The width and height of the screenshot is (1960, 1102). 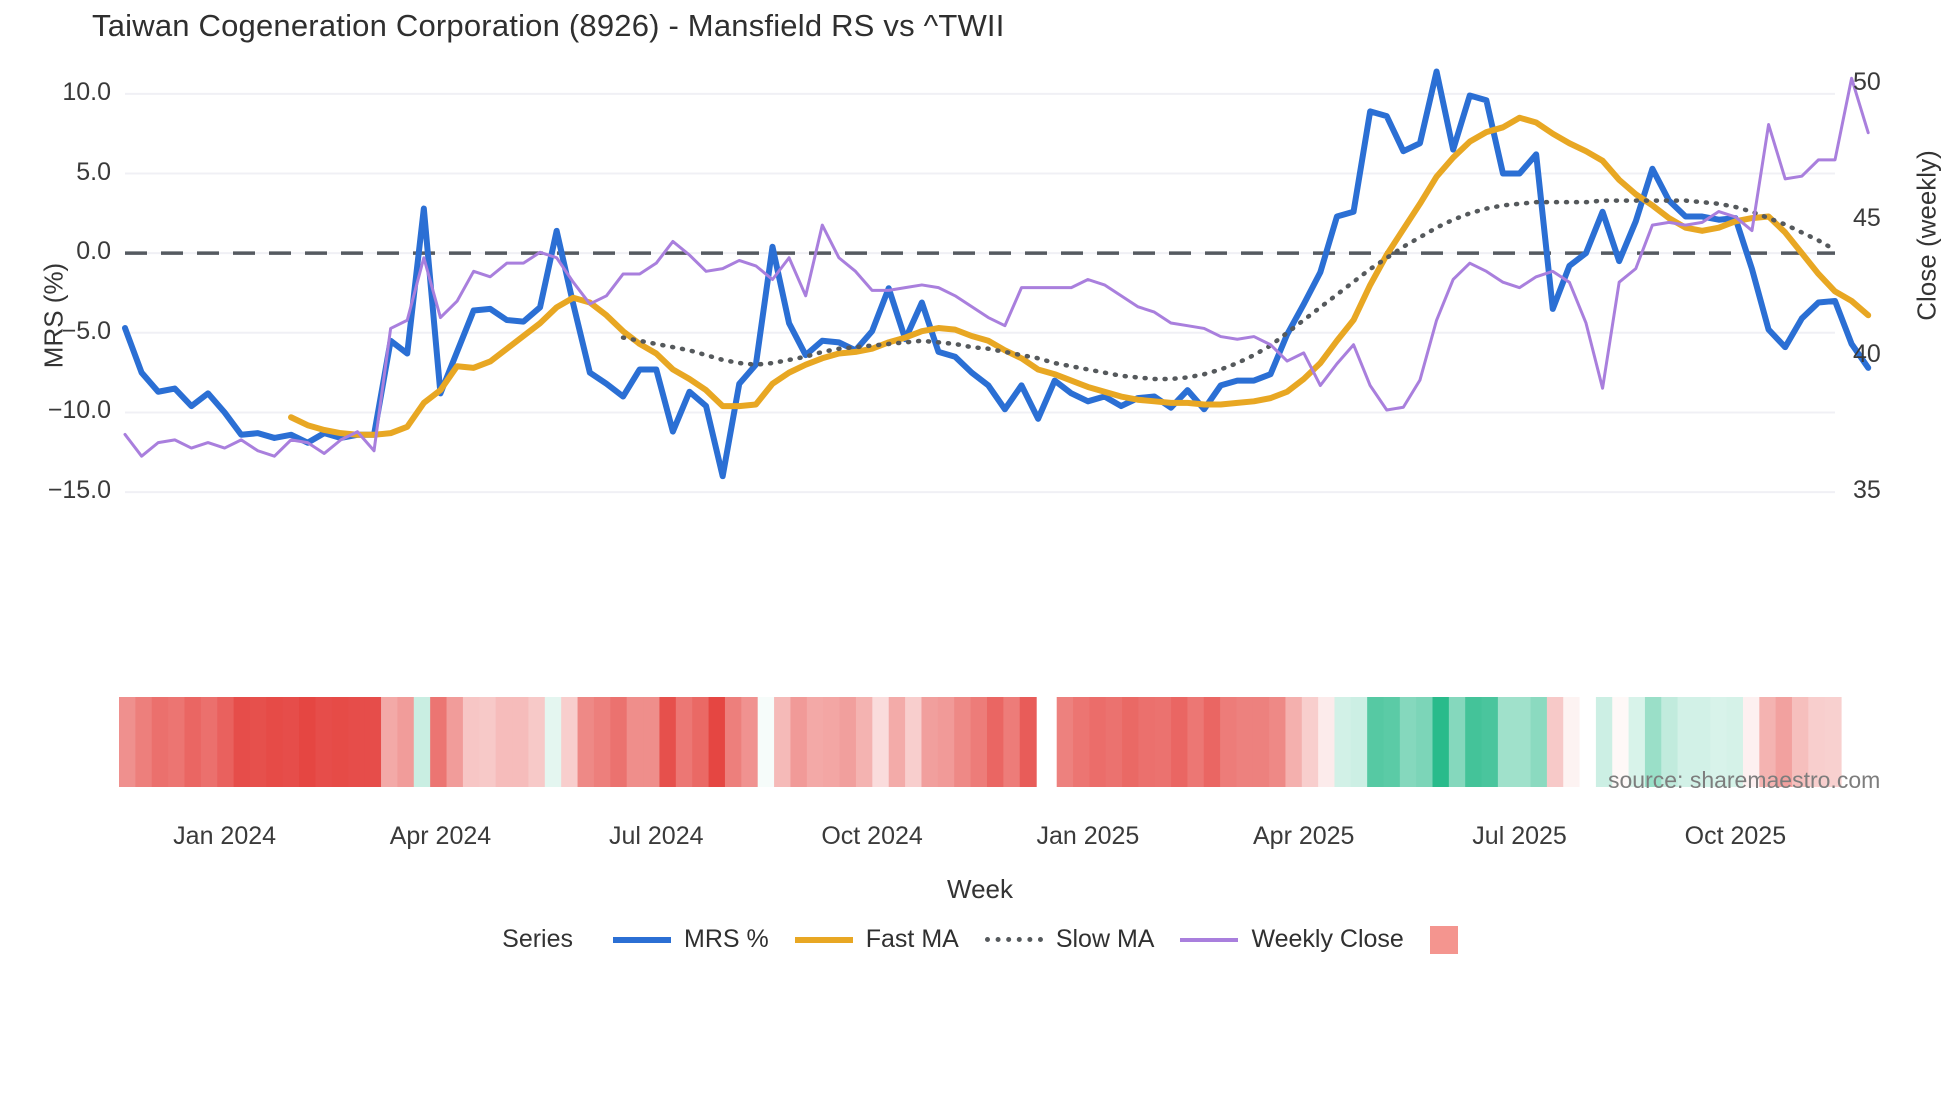 What do you see at coordinates (86, 330) in the screenshot?
I see `y-tick-label: −5.0` at bounding box center [86, 330].